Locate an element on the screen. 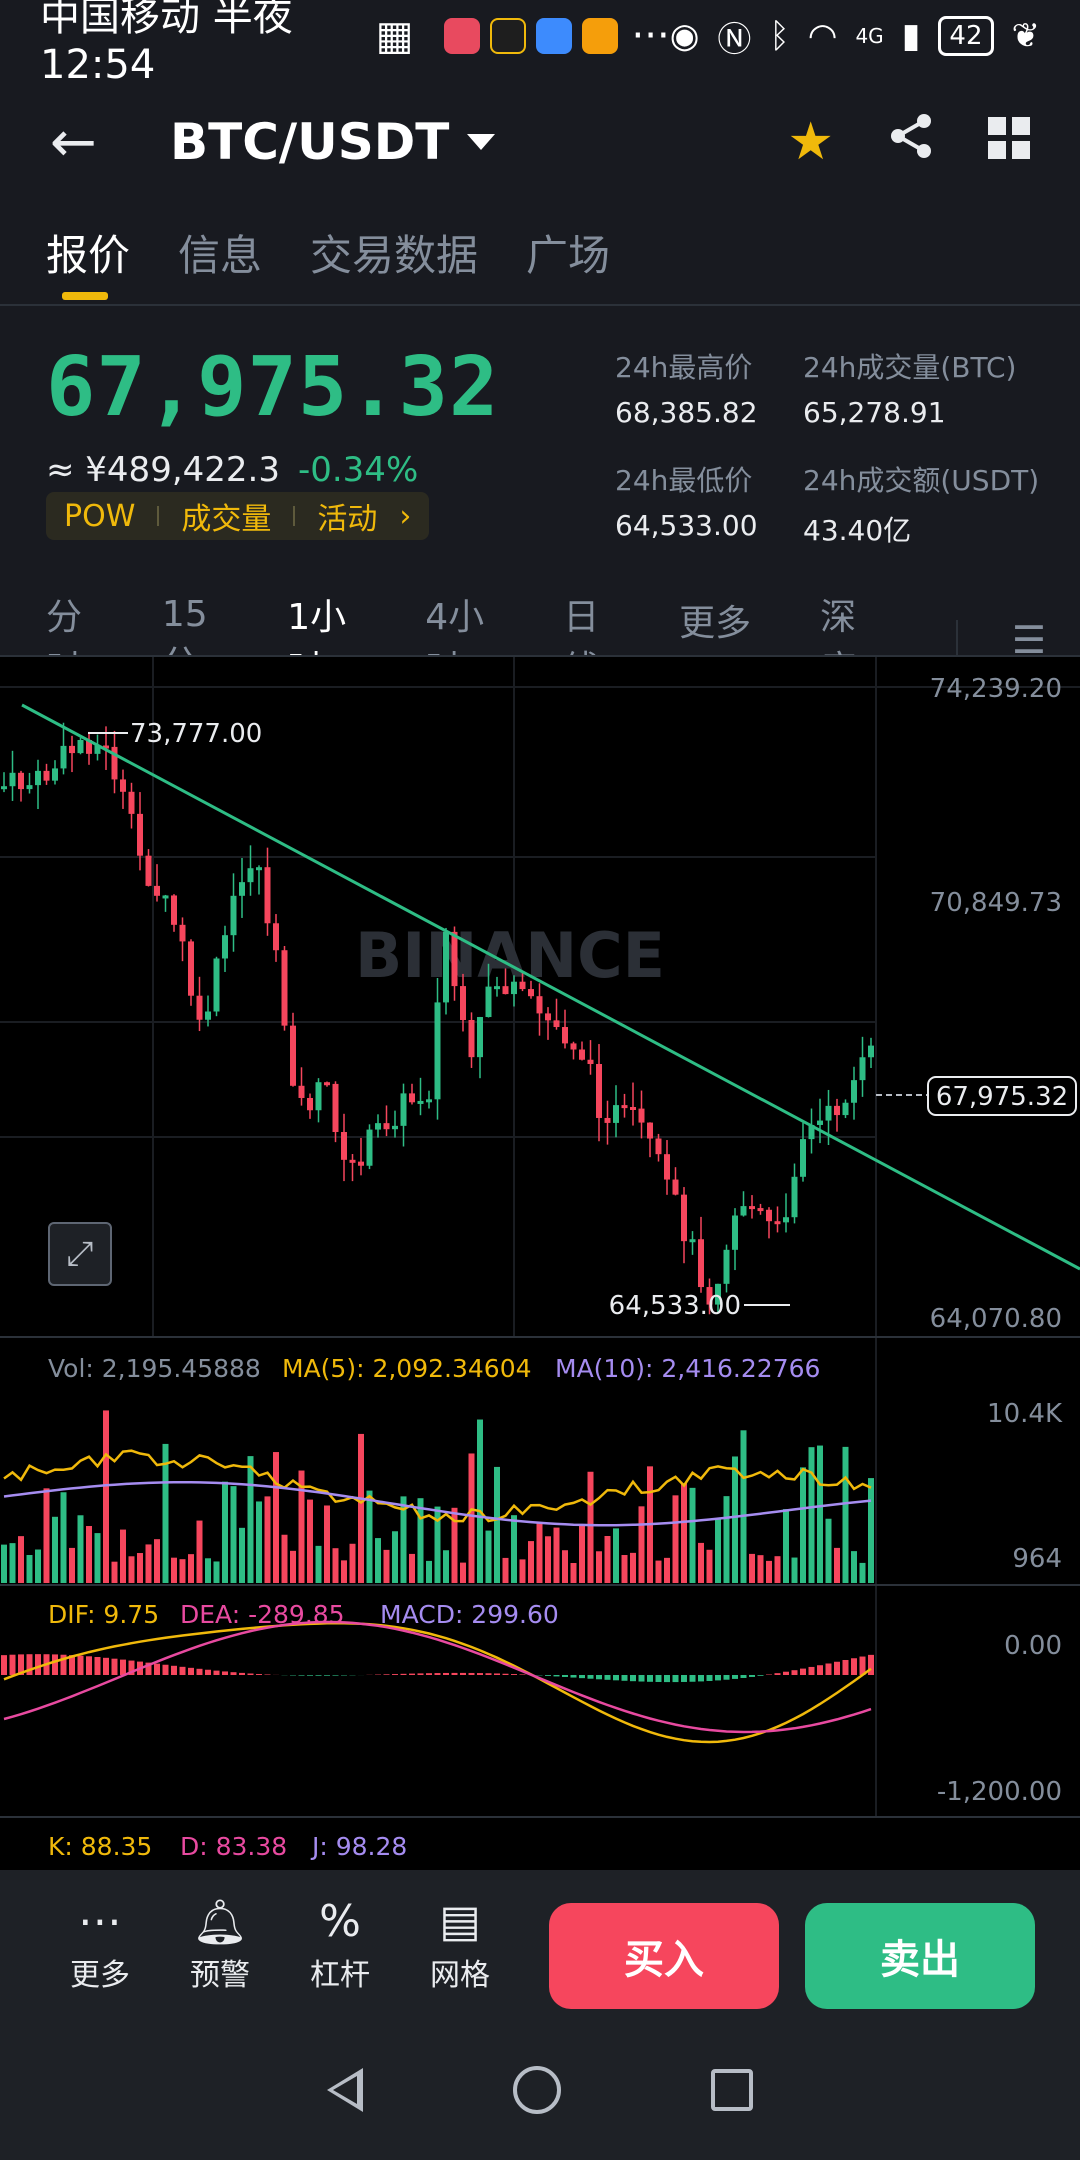 Image resolution: width=1080 pixels, height=2160 pixels. tag-volume: 成交量 is located at coordinates (226, 519).